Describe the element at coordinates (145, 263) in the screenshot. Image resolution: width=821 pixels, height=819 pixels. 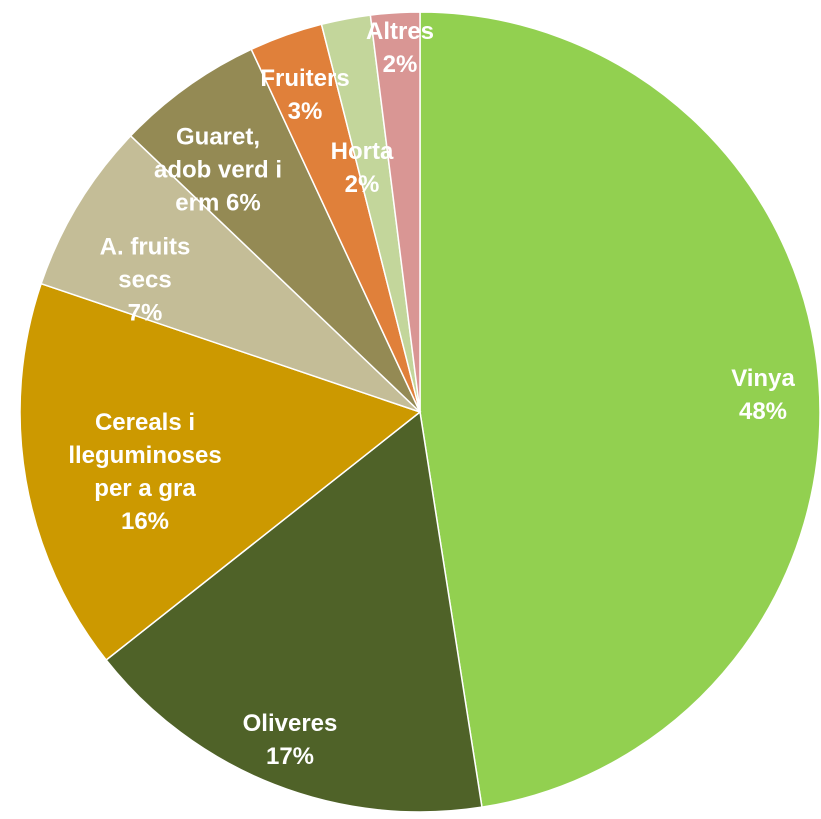
I see `category-label: A. fruits secs` at that location.